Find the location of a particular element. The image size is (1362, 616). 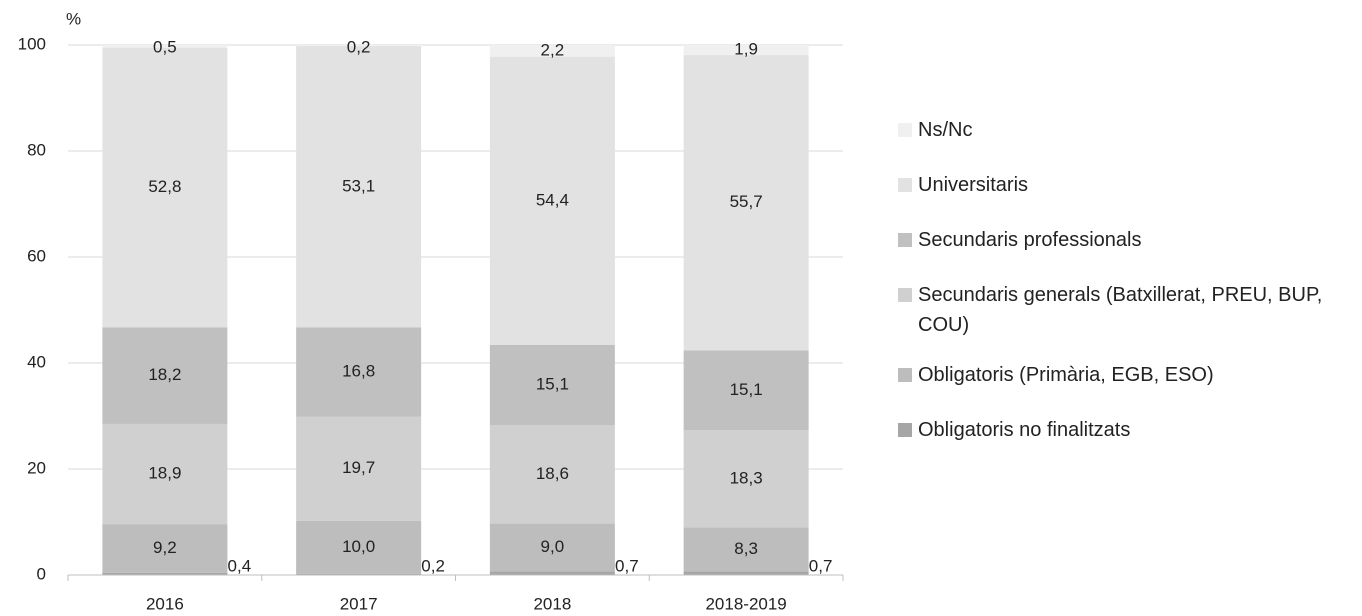

data-label: 9,0 is located at coordinates (553, 546).